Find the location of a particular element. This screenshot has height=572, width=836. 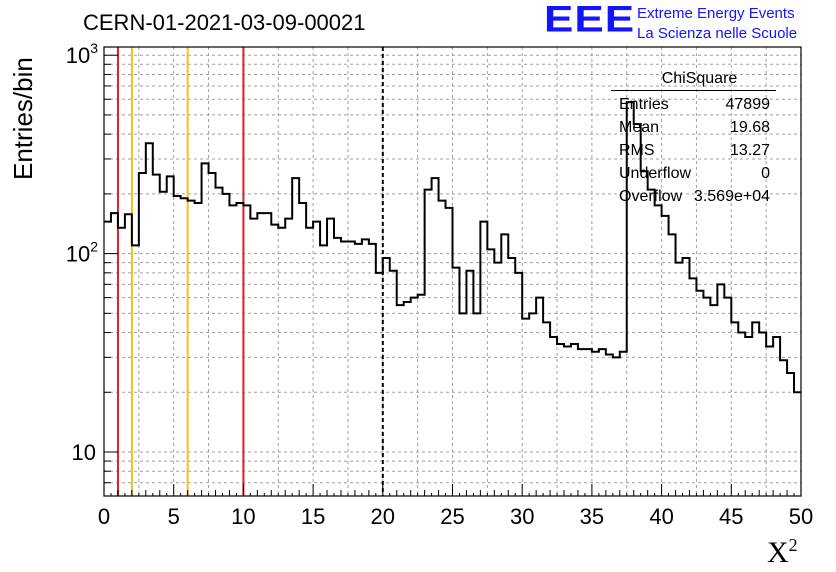

x-tick-label: 25 is located at coordinates (452, 516).